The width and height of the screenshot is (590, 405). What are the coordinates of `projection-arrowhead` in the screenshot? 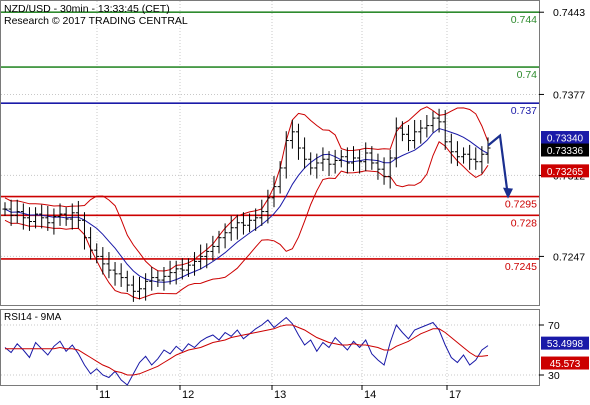 It's located at (508, 193).